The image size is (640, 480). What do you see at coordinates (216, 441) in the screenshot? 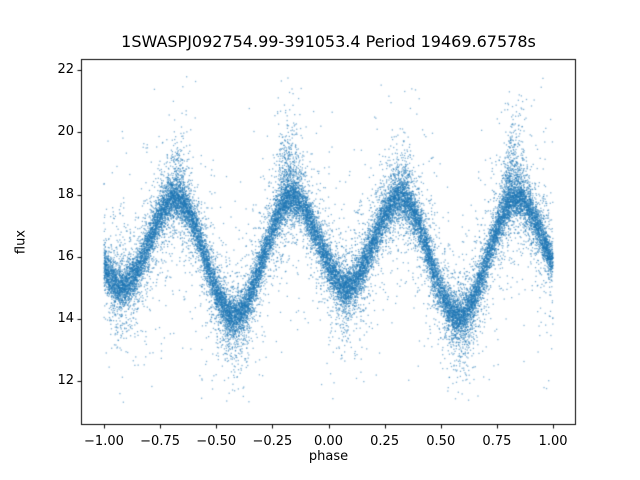
I see `x-tick-label: −0.50` at bounding box center [216, 441].